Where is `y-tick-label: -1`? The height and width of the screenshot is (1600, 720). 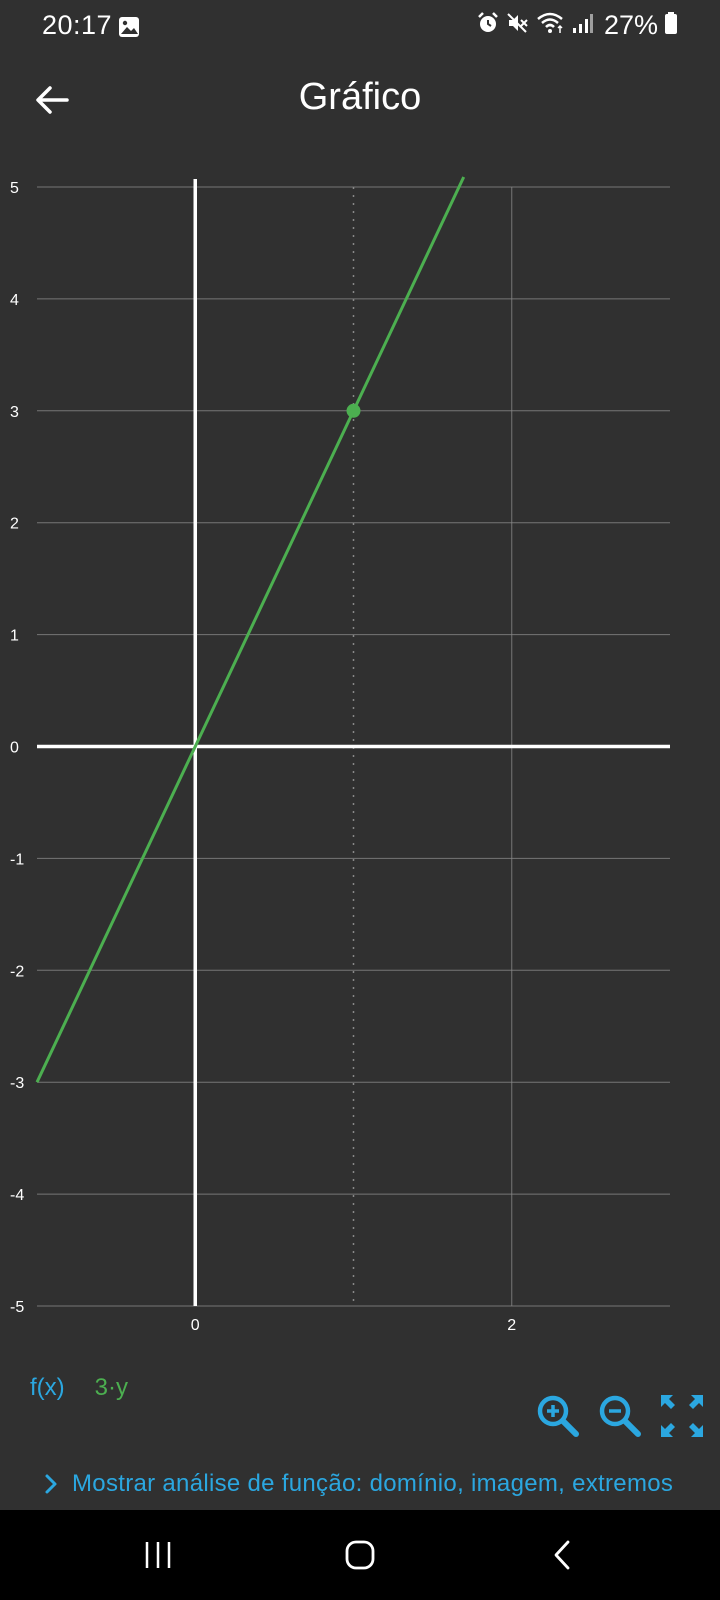
y-tick-label: -1 is located at coordinates (17, 859).